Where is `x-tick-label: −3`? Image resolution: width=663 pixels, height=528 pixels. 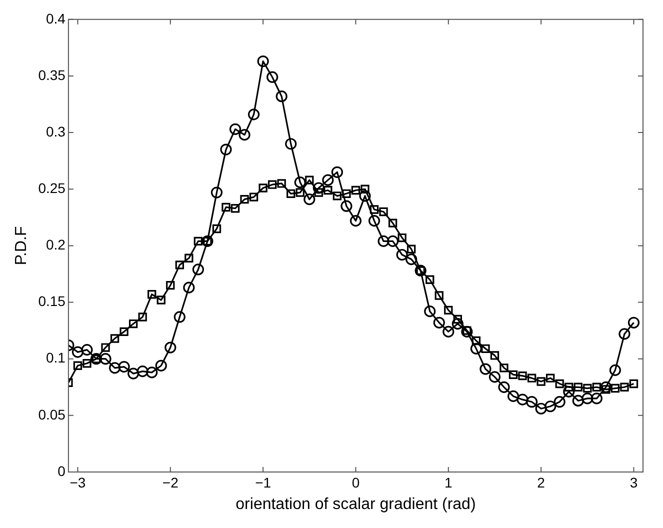
x-tick-label: −3 is located at coordinates (78, 482).